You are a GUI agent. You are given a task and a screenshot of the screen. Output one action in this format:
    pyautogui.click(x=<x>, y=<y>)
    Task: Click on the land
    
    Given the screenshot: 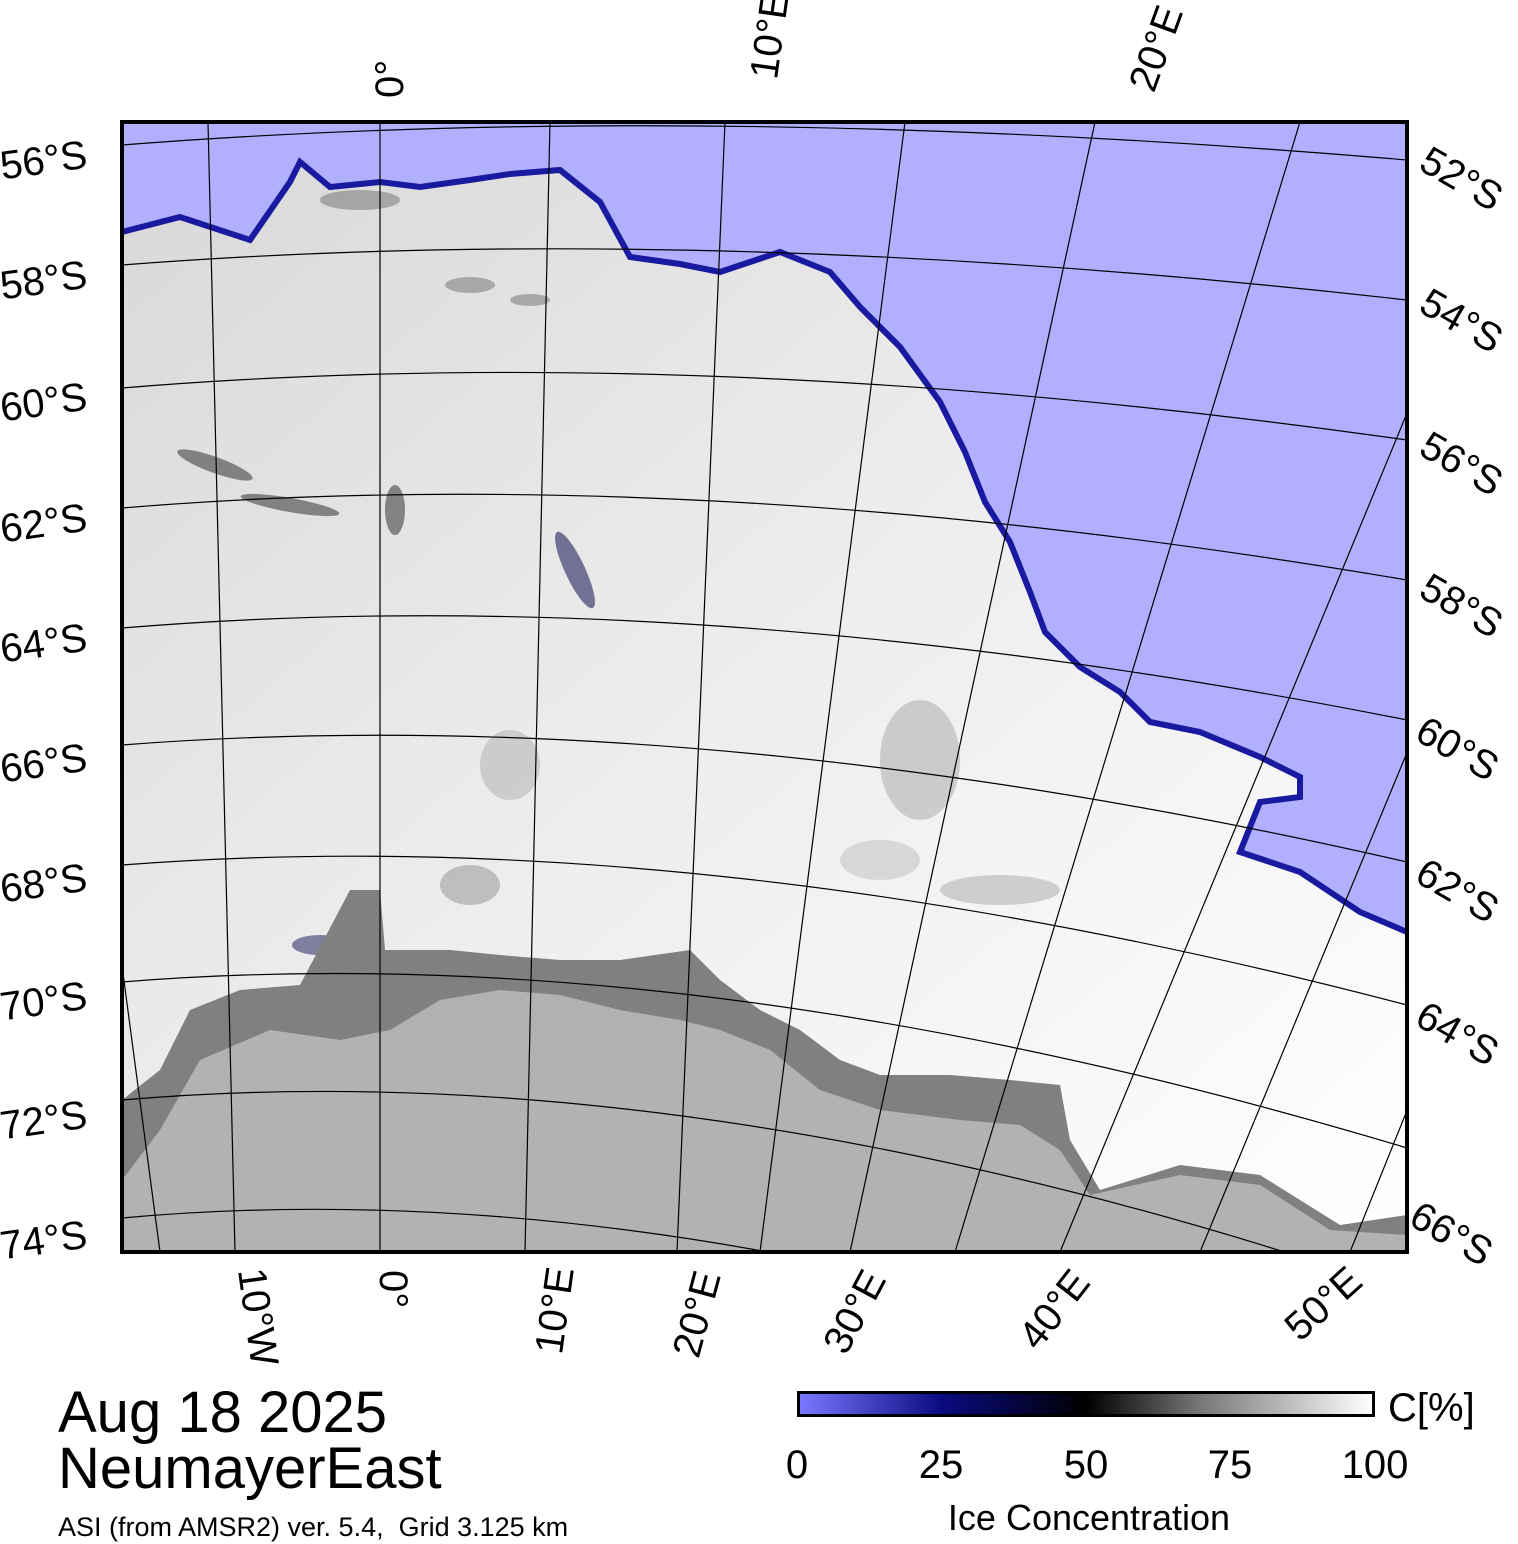 What is the action you would take?
    pyautogui.click(x=764, y=1121)
    